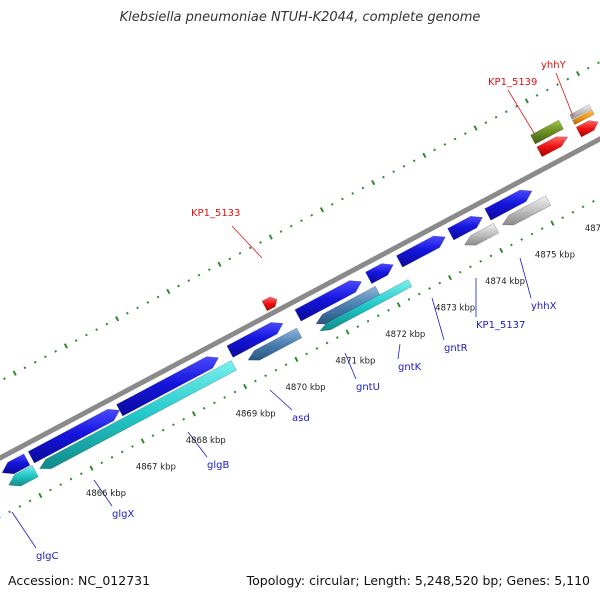  What do you see at coordinates (379, 274) in the screenshot?
I see `gene-arrow-gntK-upper` at bounding box center [379, 274].